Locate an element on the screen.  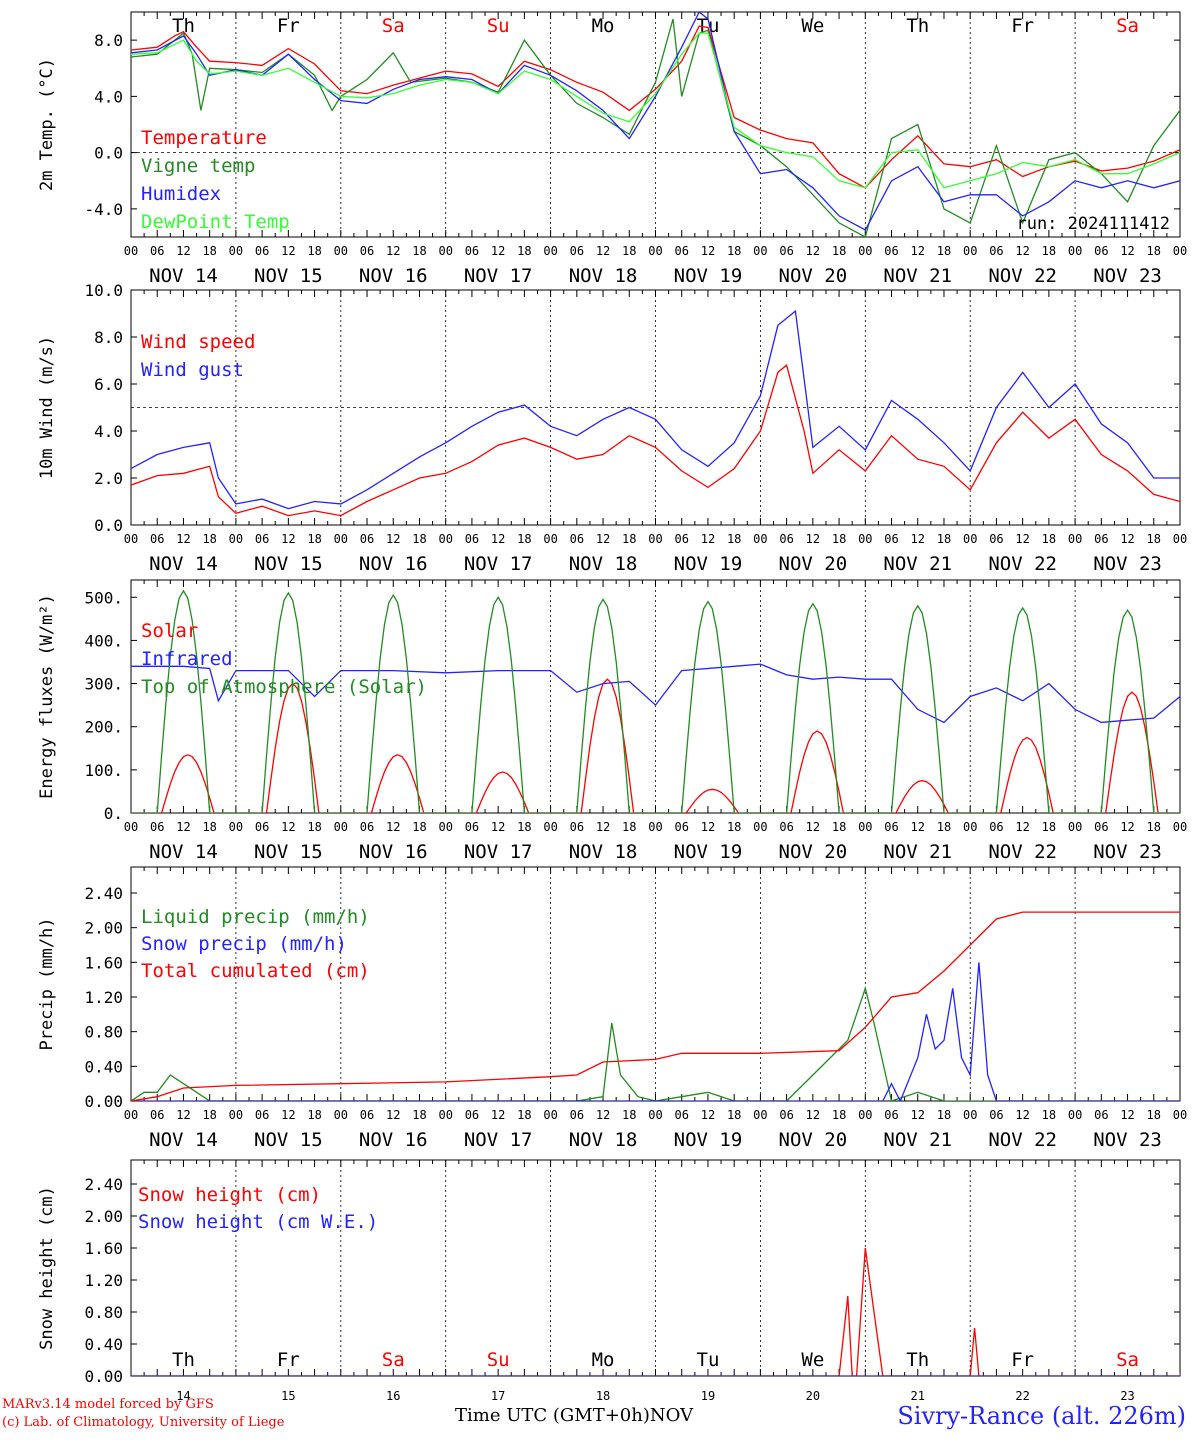
legend-entry: Snow precip (mm/h) is located at coordinates (244, 944).